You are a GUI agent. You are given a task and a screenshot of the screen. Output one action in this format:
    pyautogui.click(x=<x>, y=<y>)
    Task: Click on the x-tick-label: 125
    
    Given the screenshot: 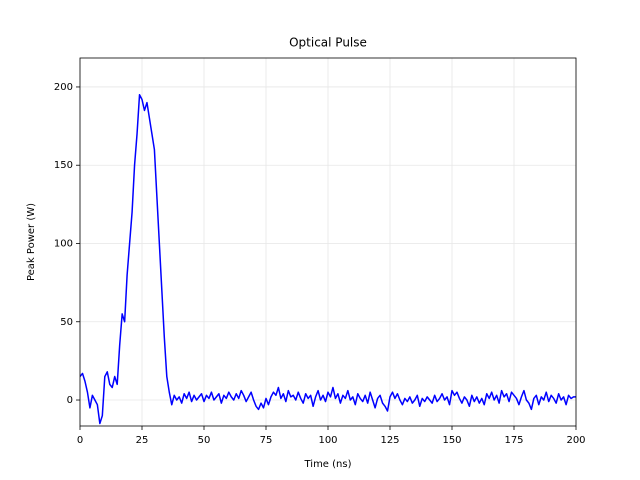 What is the action you would take?
    pyautogui.click(x=389, y=440)
    